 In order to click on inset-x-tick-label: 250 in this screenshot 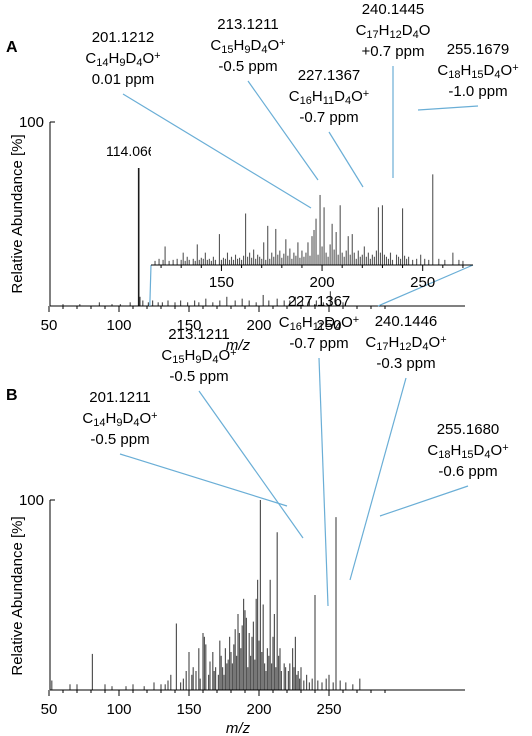, I will do `click(422, 282)`.